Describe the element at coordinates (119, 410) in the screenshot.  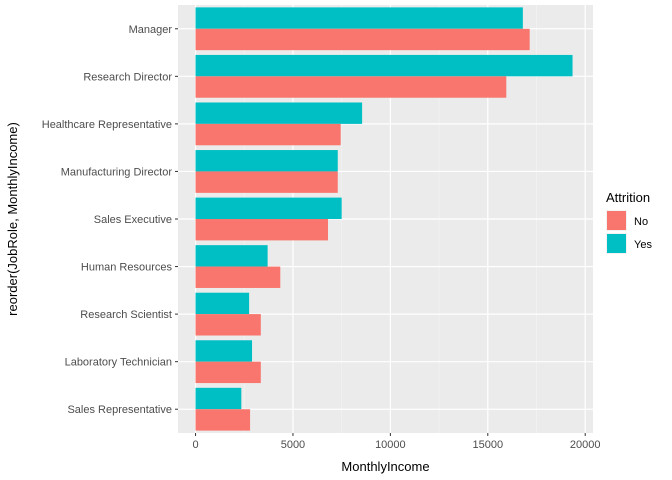
I see `y-tick-label: Sales Representative` at that location.